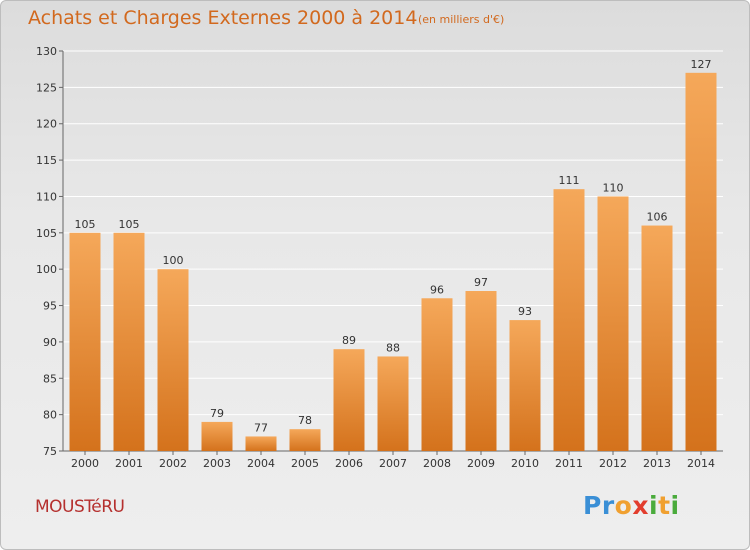 The width and height of the screenshot is (750, 550). What do you see at coordinates (437, 289) in the screenshot?
I see `data-label: 96` at bounding box center [437, 289].